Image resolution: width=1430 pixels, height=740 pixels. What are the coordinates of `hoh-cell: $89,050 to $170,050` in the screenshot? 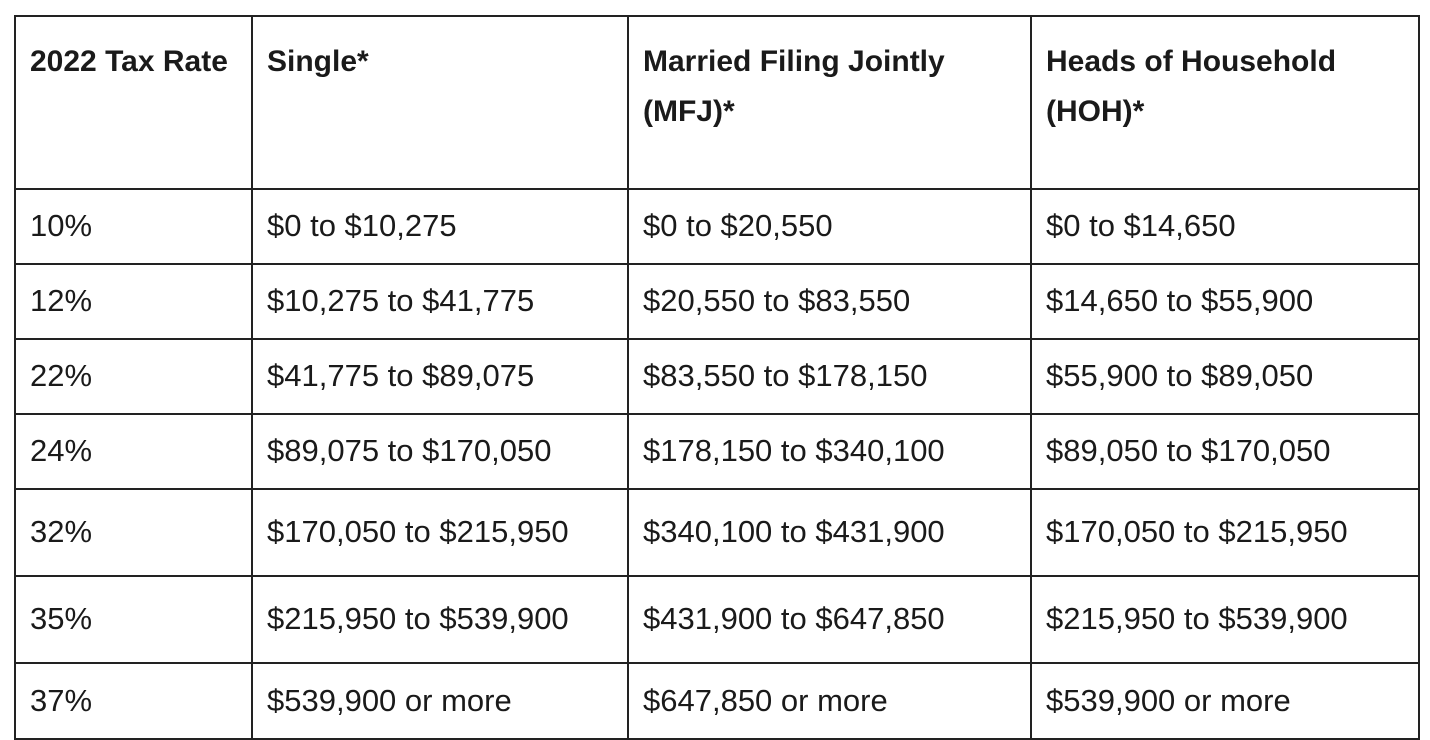 It's located at (1225, 451).